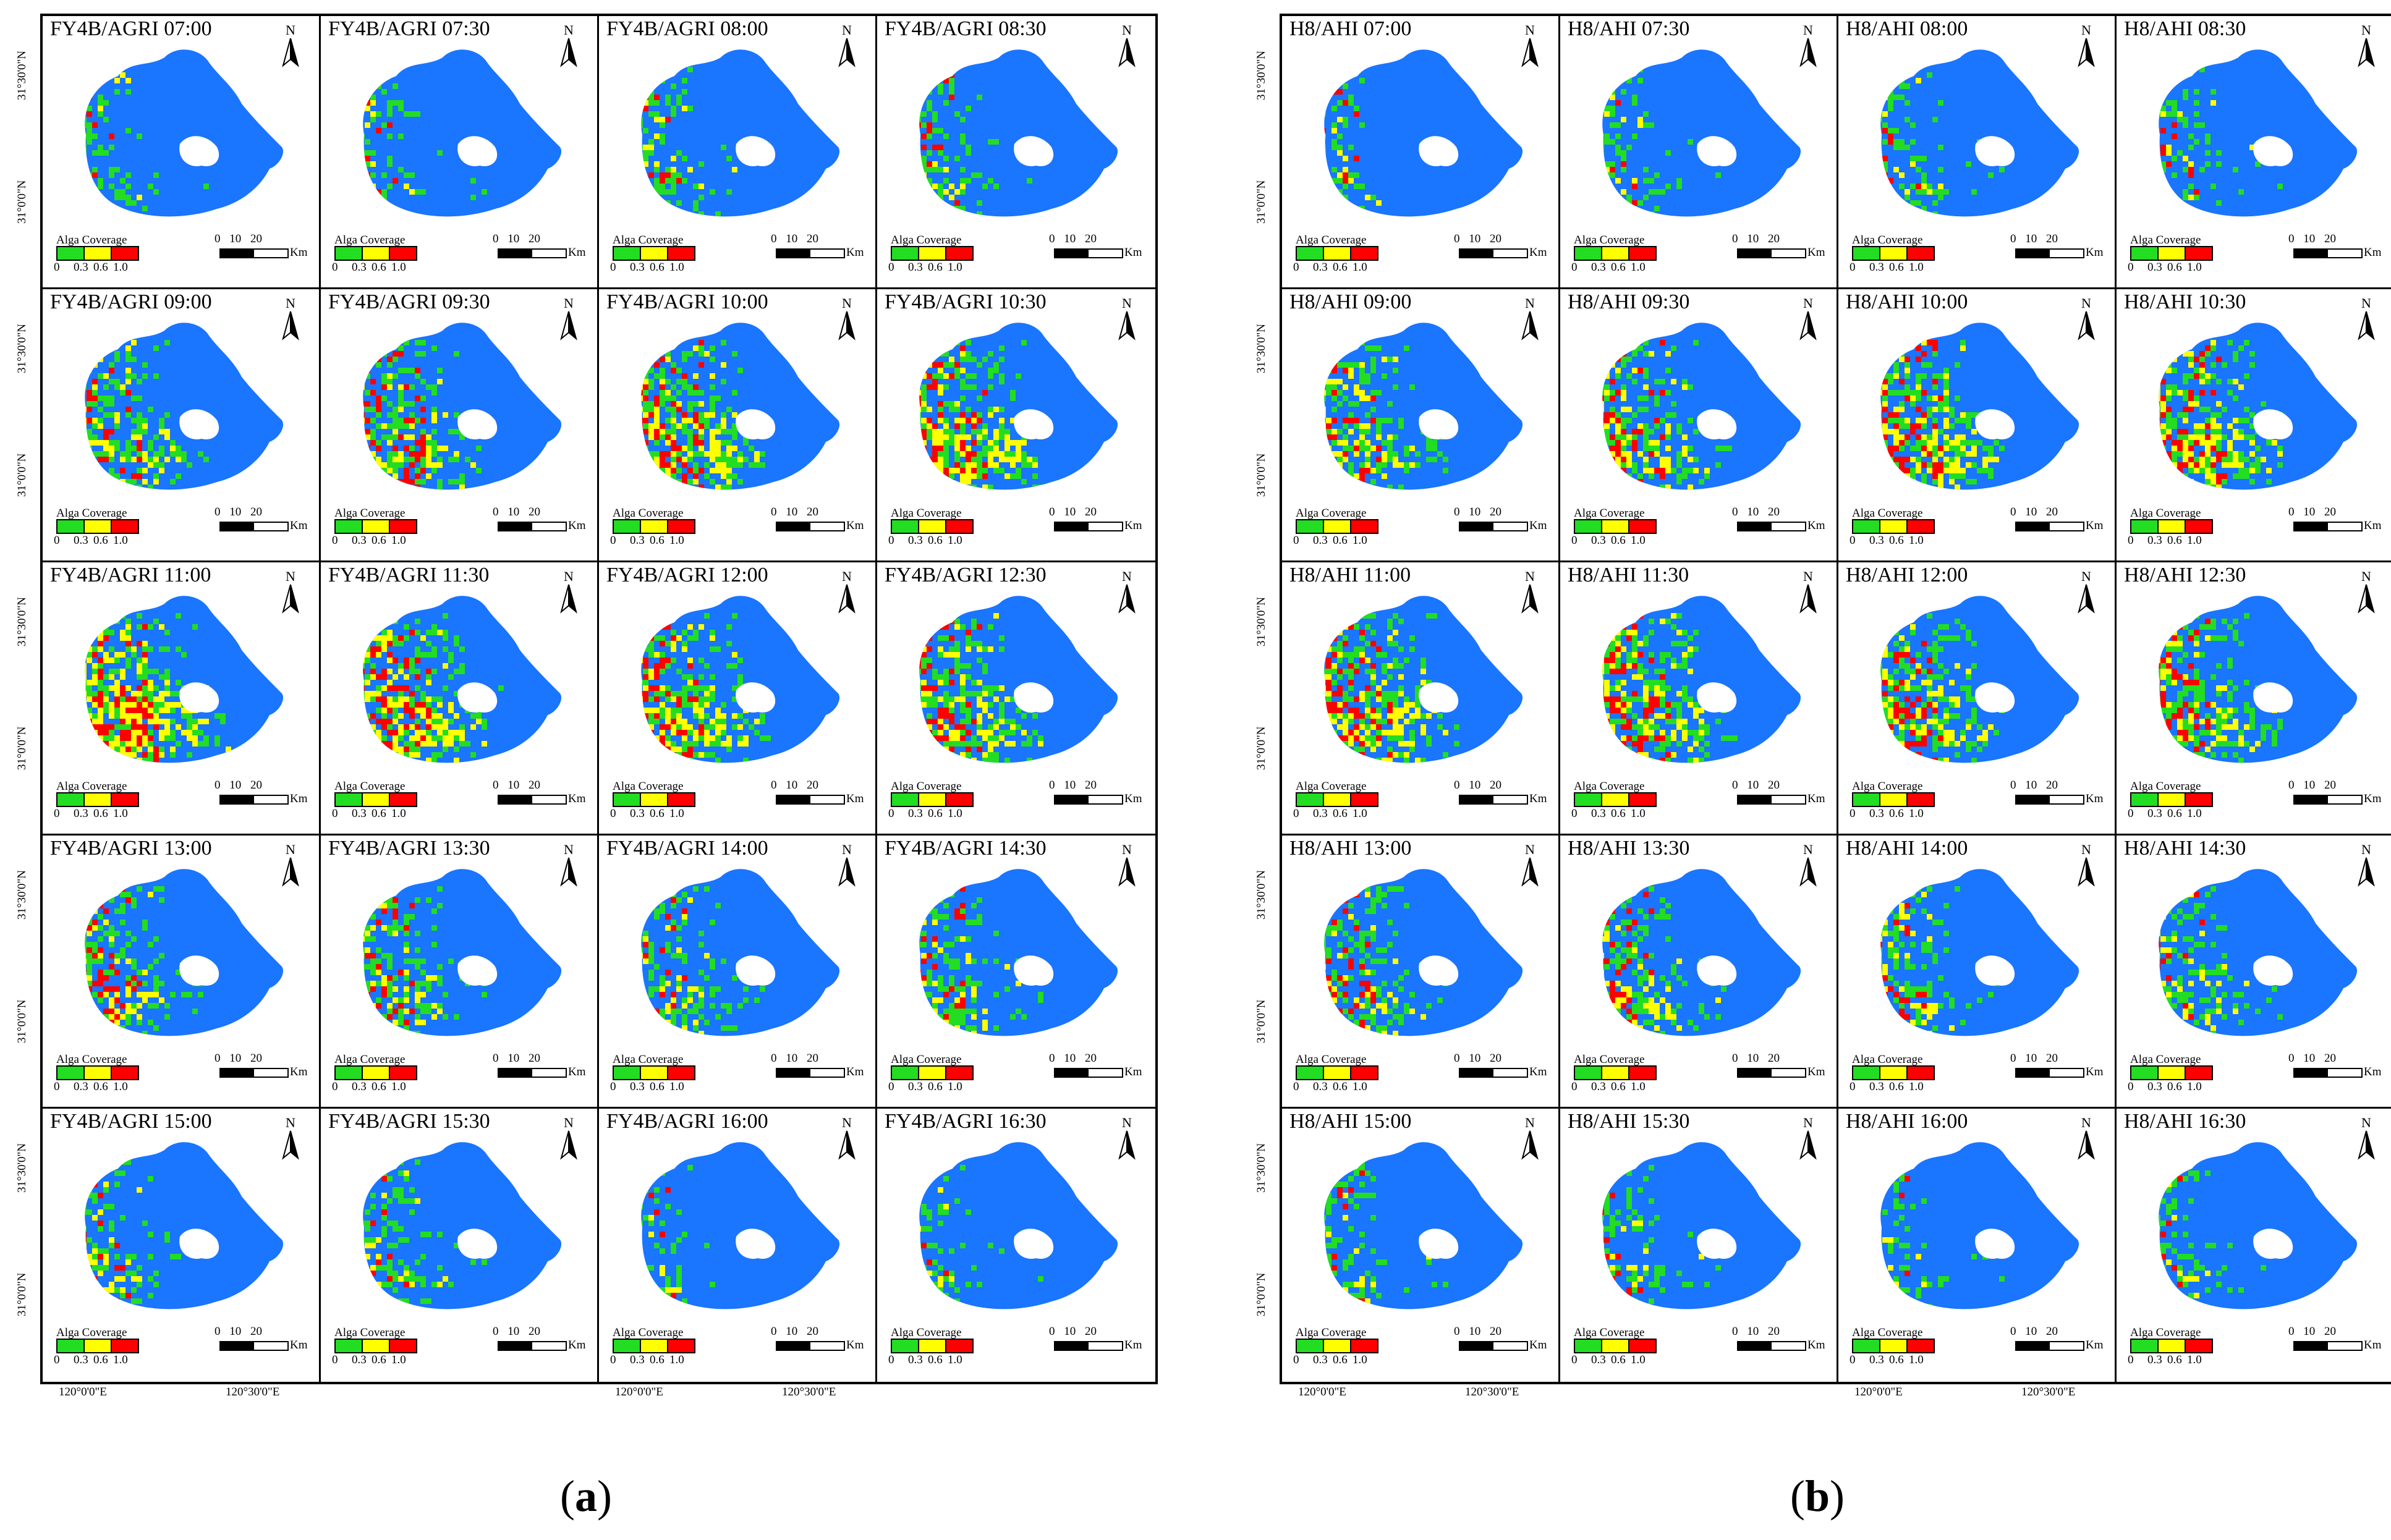 This screenshot has height=1540, width=2391. Describe the element at coordinates (966, 301) in the screenshot. I see `map-cell-title: FY4B/AGRI 10:30` at that location.